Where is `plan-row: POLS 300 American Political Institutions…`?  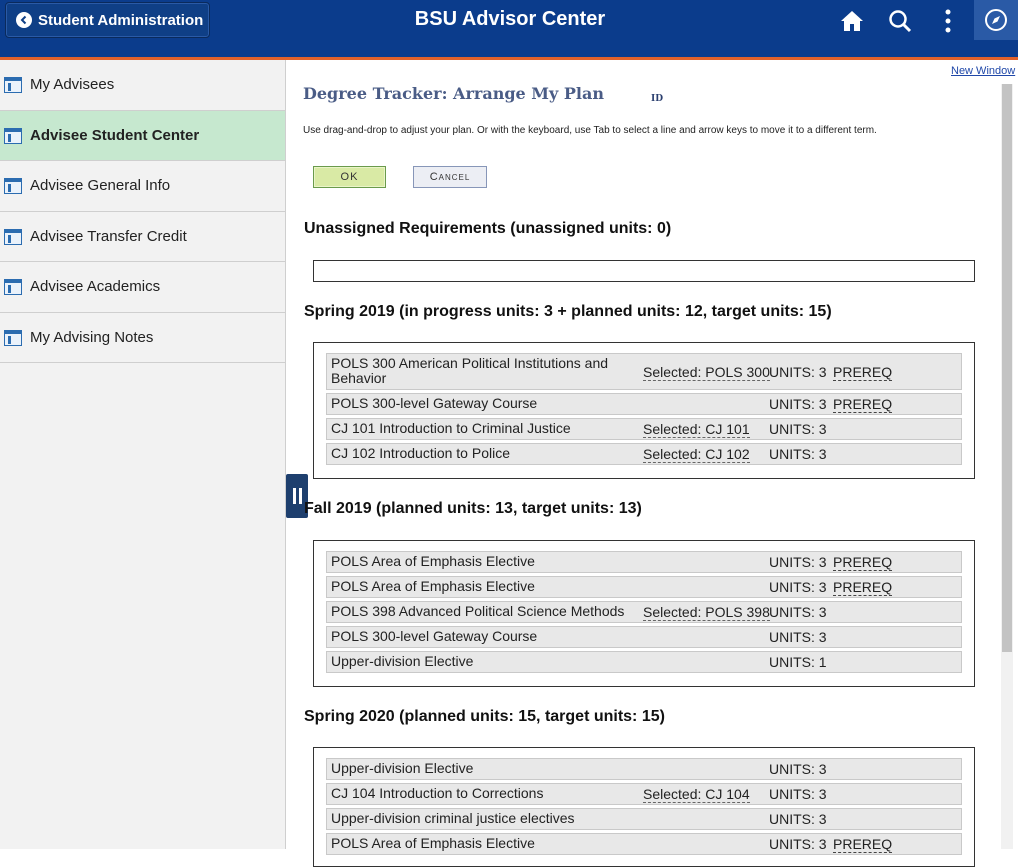
plan-row: POLS 300 American Political Institutions… is located at coordinates (644, 371).